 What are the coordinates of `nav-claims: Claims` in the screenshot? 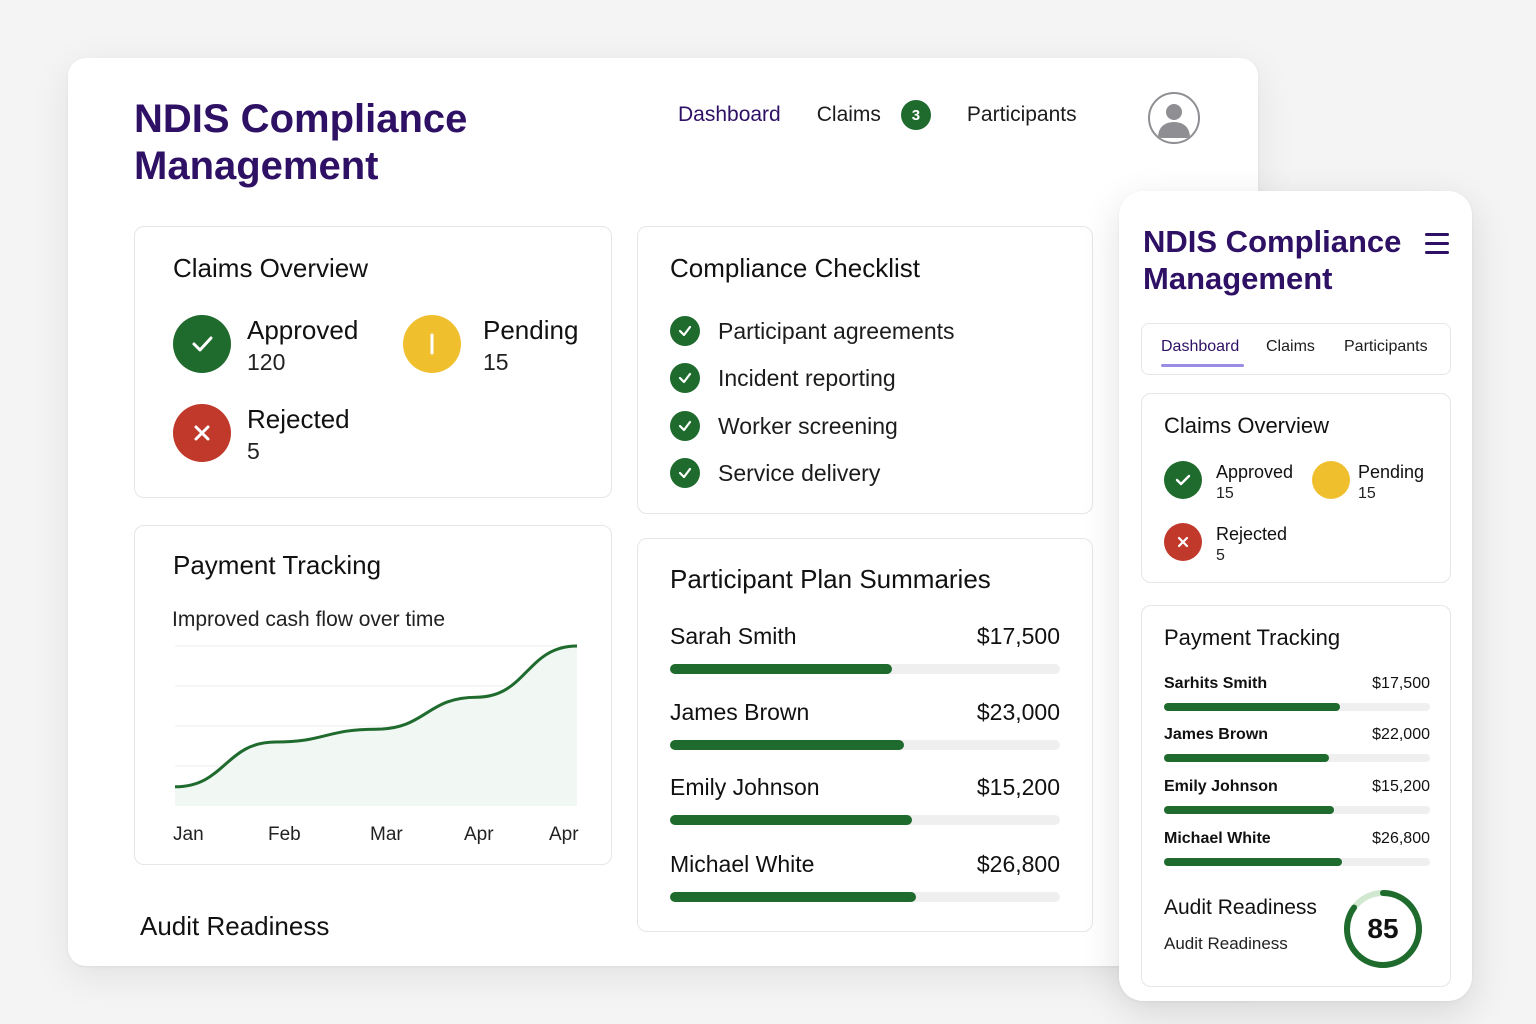 It's located at (848, 114).